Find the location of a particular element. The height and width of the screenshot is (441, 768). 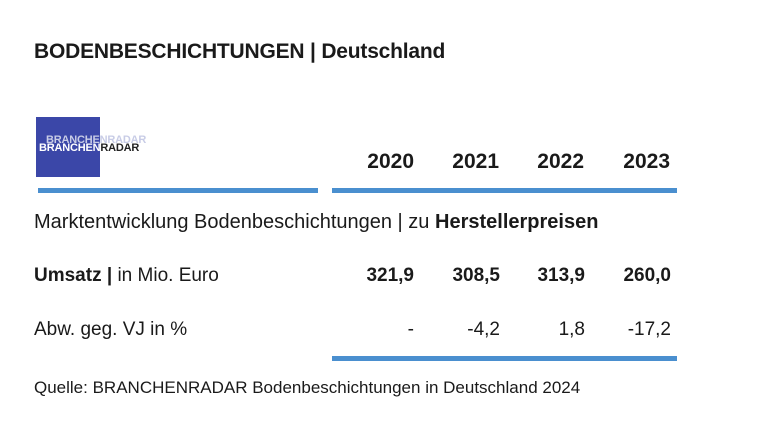

year-header-2020: 2020 is located at coordinates (390, 161).